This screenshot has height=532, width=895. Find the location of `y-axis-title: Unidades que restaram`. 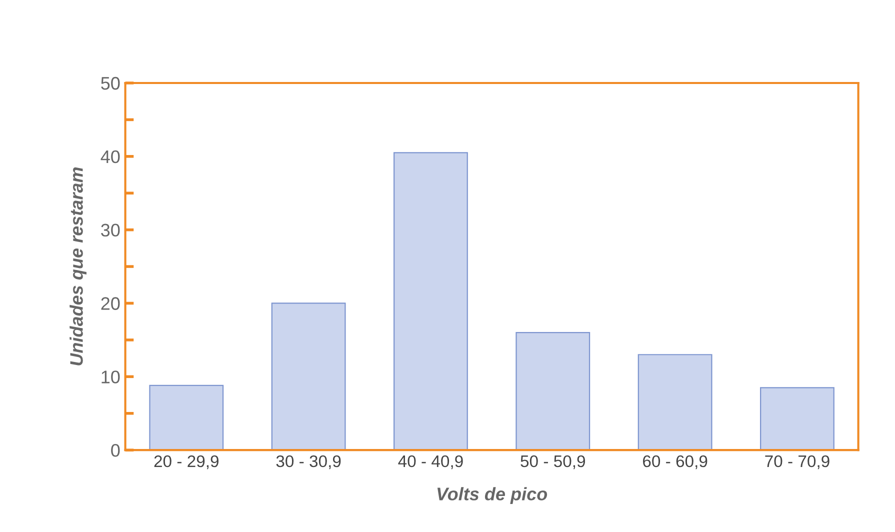

y-axis-title: Unidades que restaram is located at coordinates (78, 266).